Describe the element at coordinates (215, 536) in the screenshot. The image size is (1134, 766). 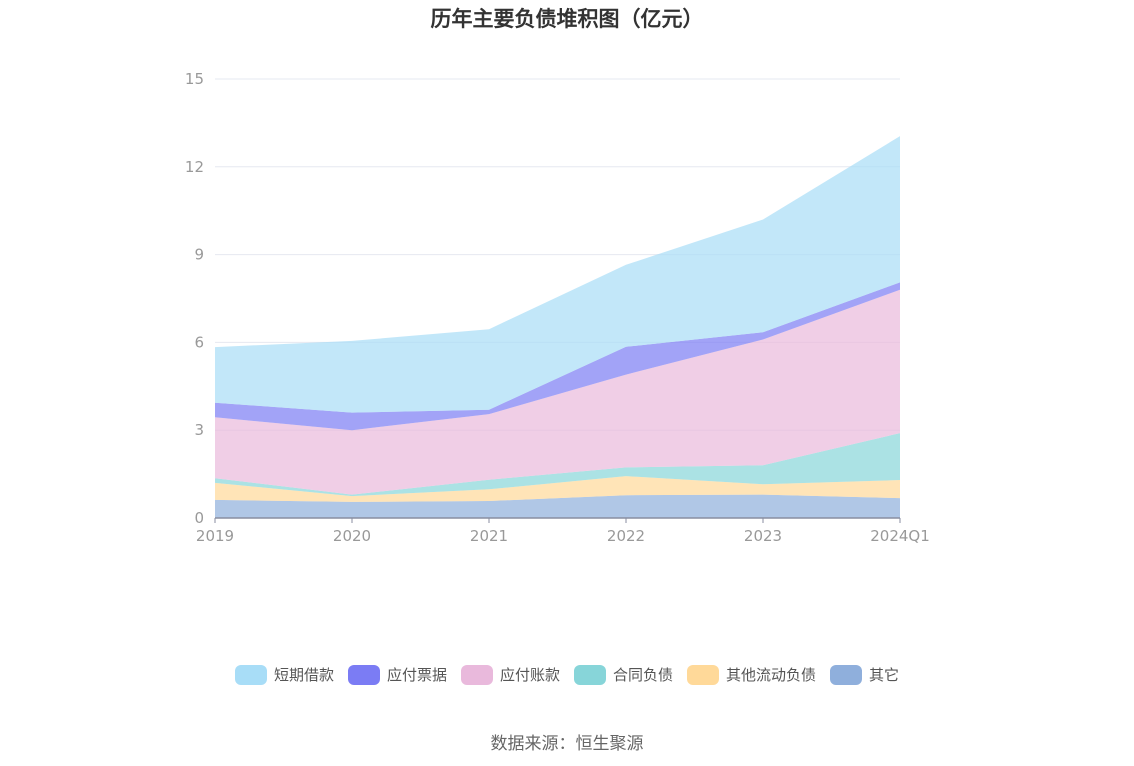
I see `x-tick-label: 2019` at that location.